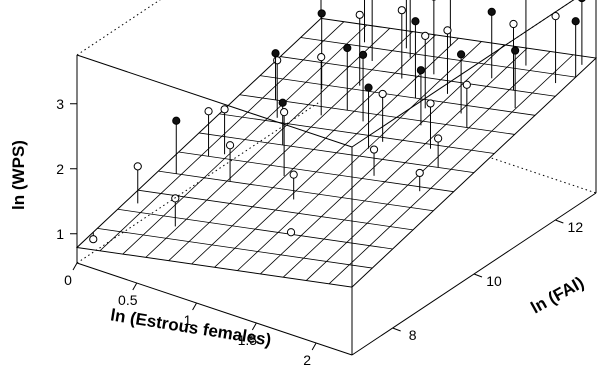  I want to click on x-tick-label: 0.5, so click(128, 300).